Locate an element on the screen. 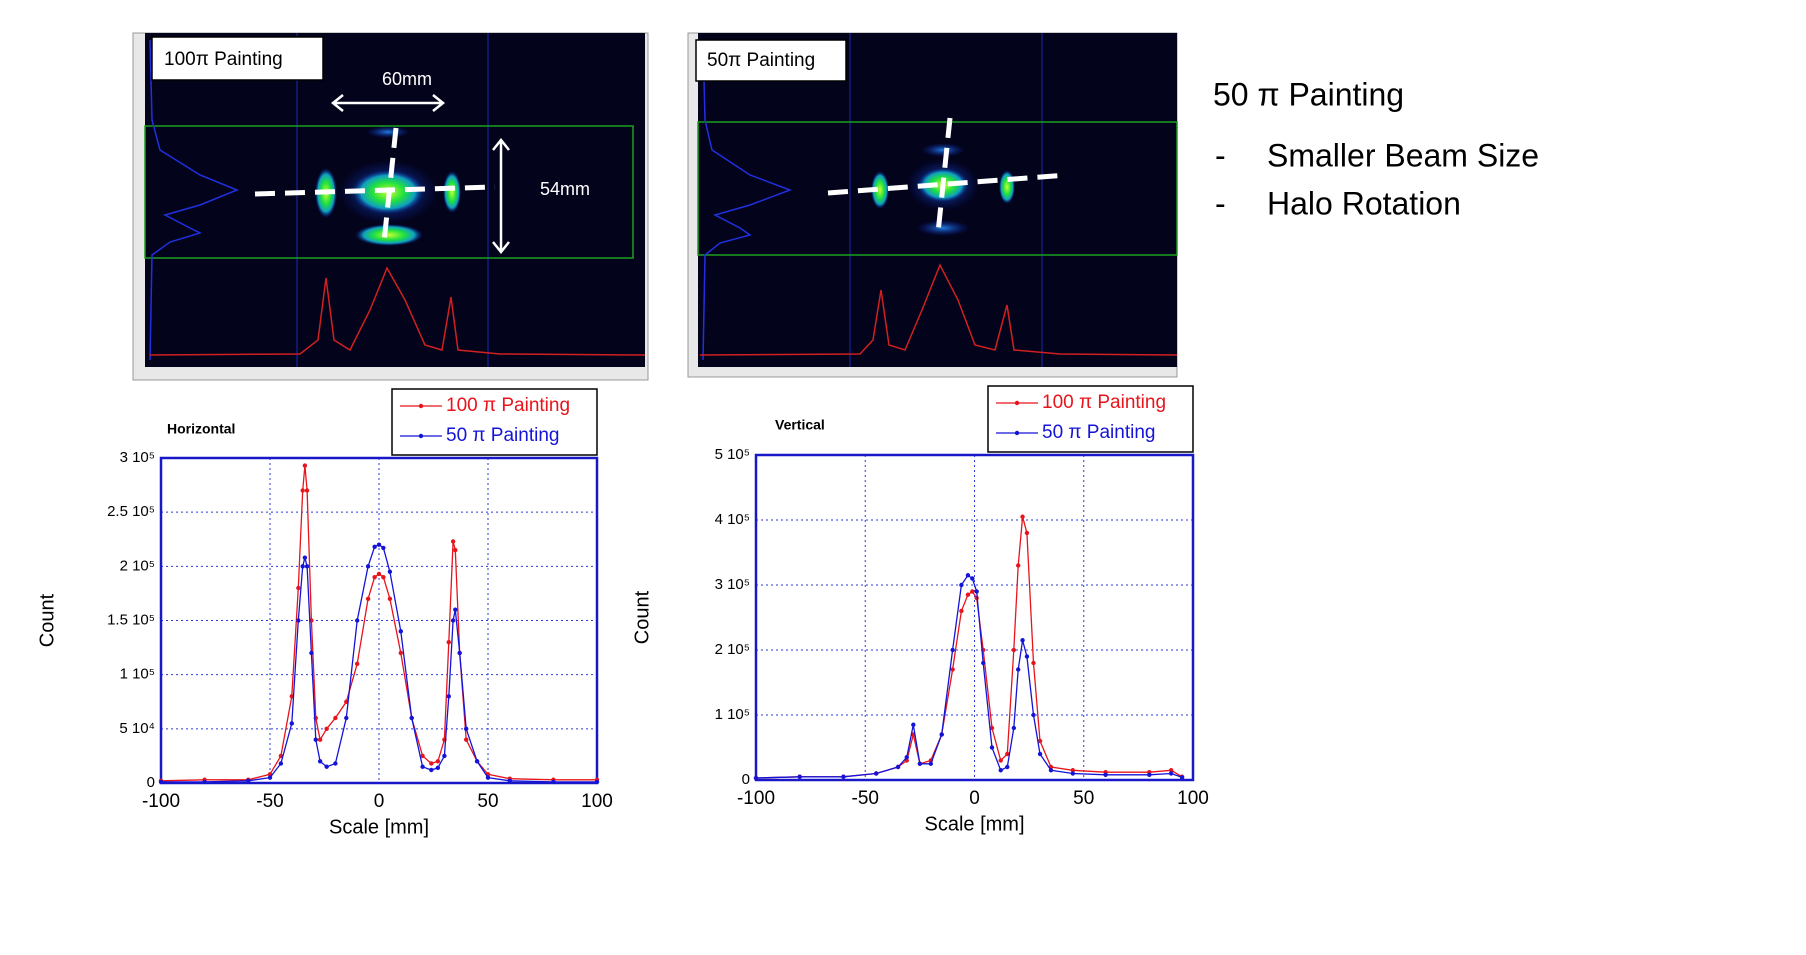 The width and height of the screenshot is (1806, 955). y-tick-label: 5 10⁴ is located at coordinates (137, 728).